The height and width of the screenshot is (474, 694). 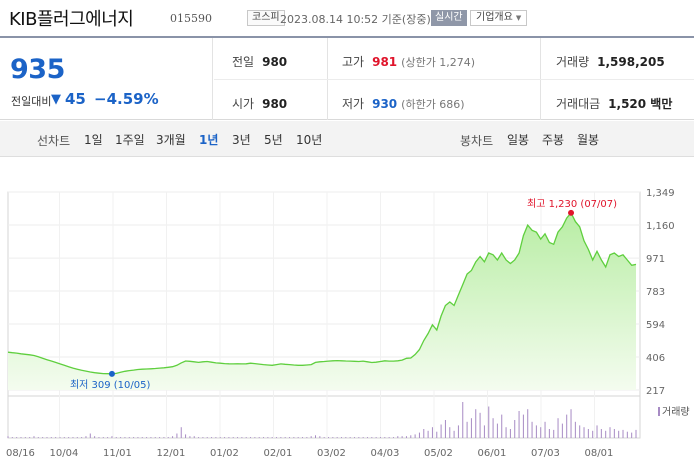 What do you see at coordinates (655, 292) in the screenshot?
I see `y-tick-label: 783` at bounding box center [655, 292].